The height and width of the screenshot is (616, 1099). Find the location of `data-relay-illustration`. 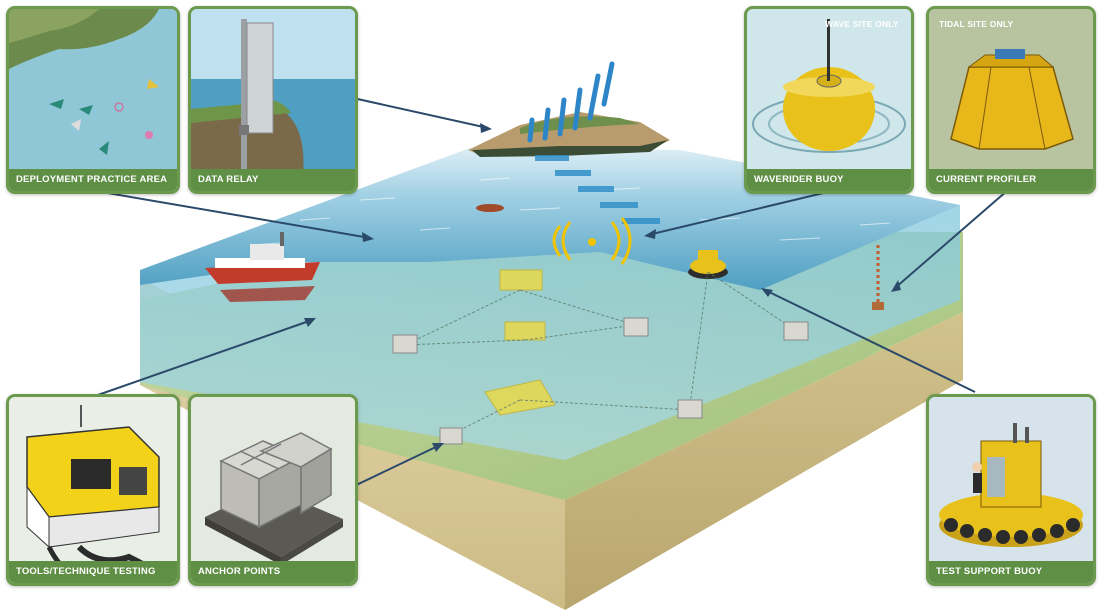

data-relay-illustration is located at coordinates (273, 100).